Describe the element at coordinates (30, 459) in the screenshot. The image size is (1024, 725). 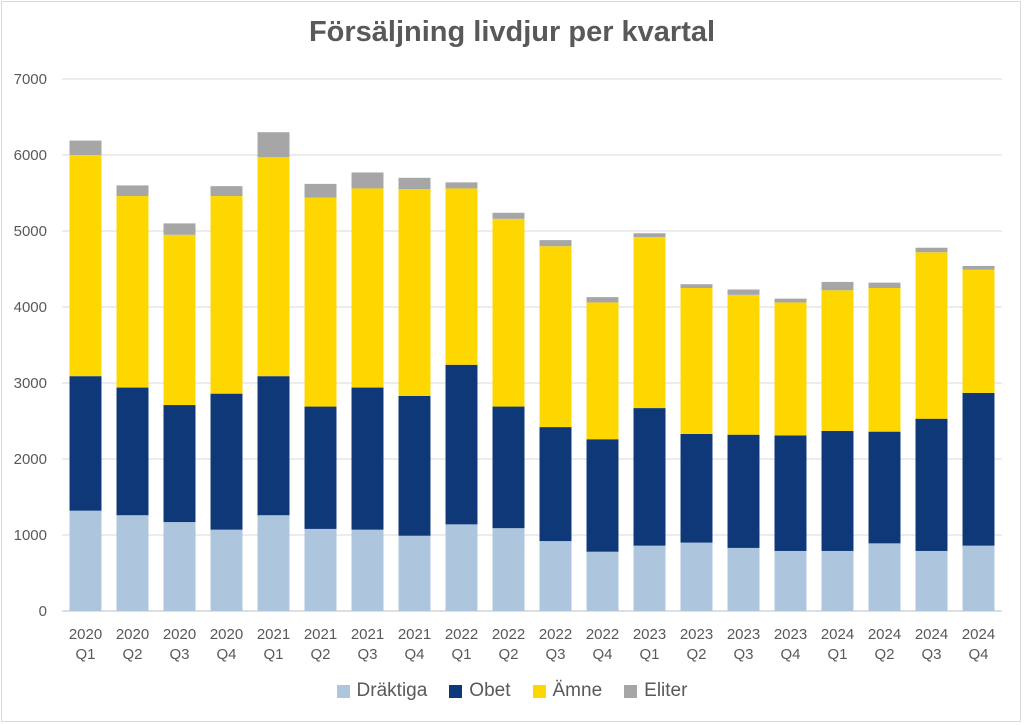
I see `y-tick-label: 2000` at that location.